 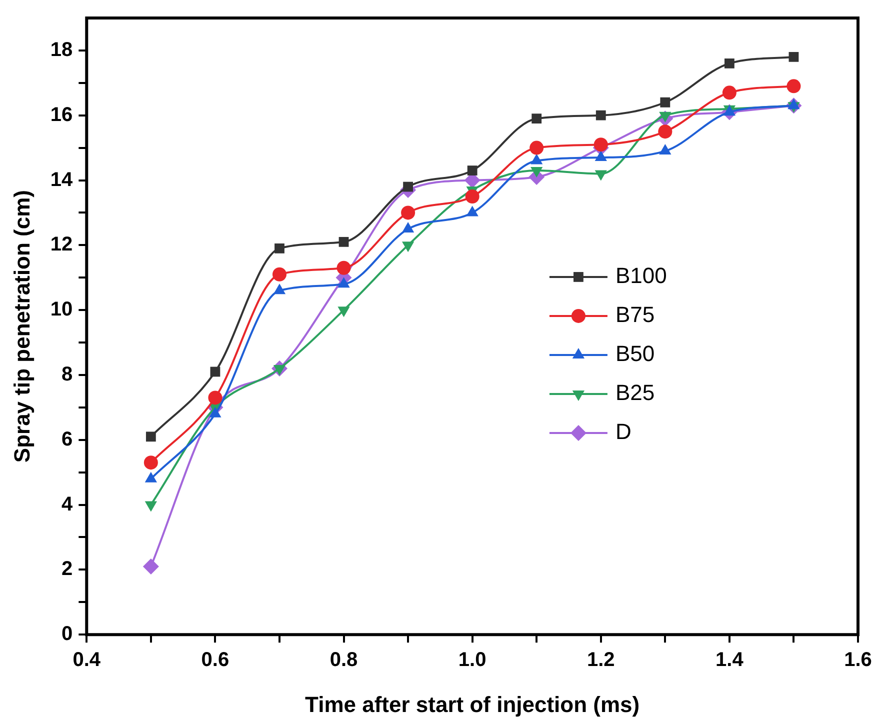 I want to click on y-tick-label: 16, so click(x=61, y=115).